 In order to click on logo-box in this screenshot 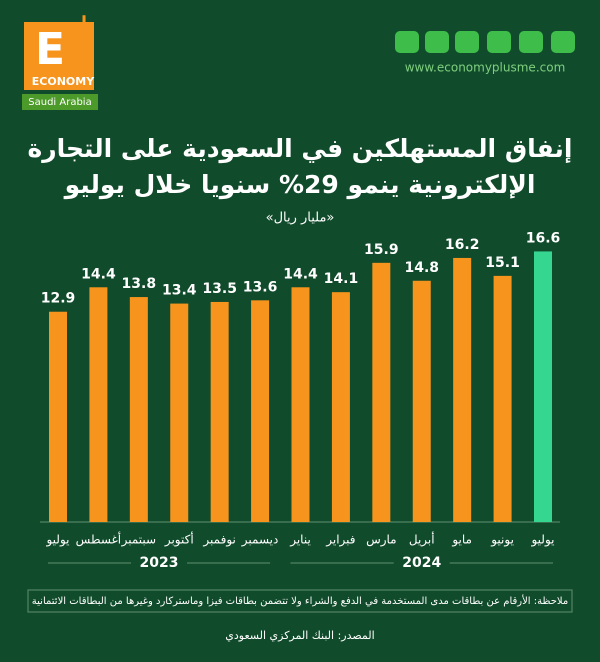, I will do `click(59, 56)`.